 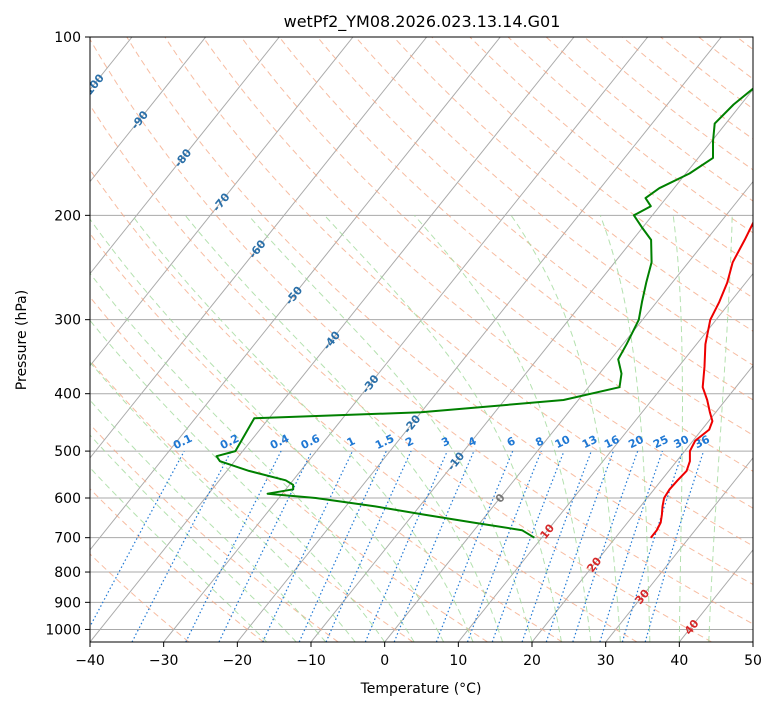 I want to click on y-tick-label: 100, so click(x=67, y=38).